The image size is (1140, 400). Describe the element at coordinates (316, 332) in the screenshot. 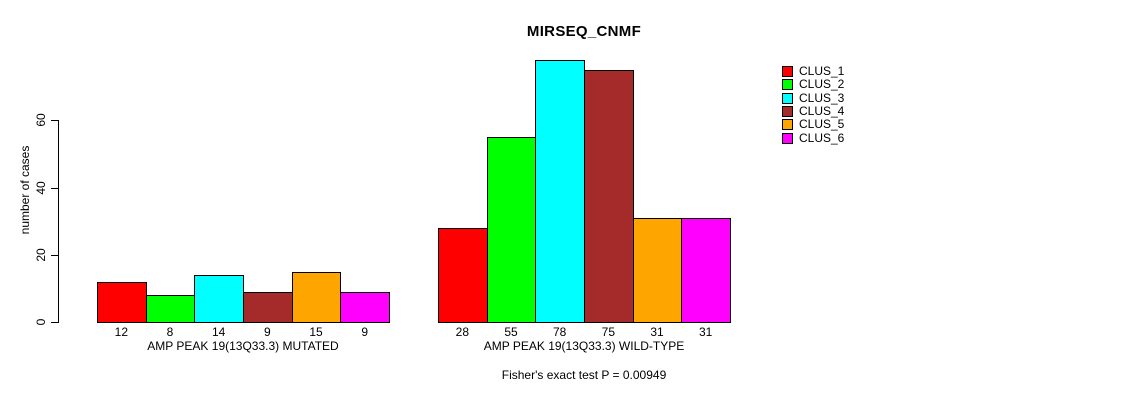

I see `bar-value-label: 15` at that location.